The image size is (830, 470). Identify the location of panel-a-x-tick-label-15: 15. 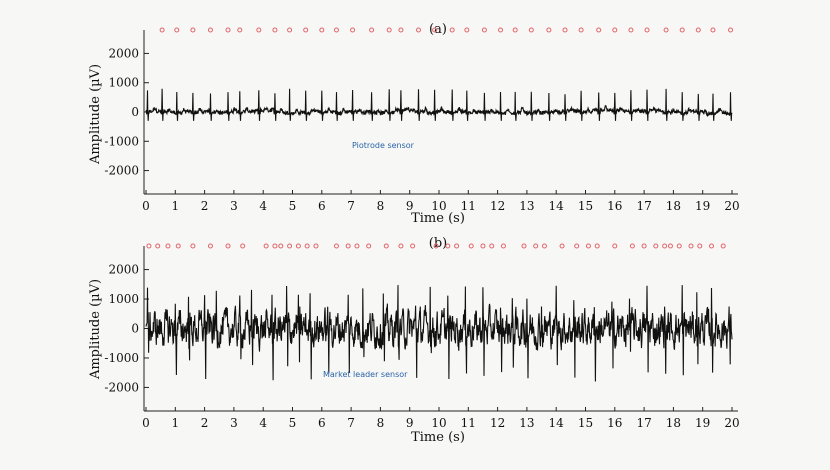
(585, 206).